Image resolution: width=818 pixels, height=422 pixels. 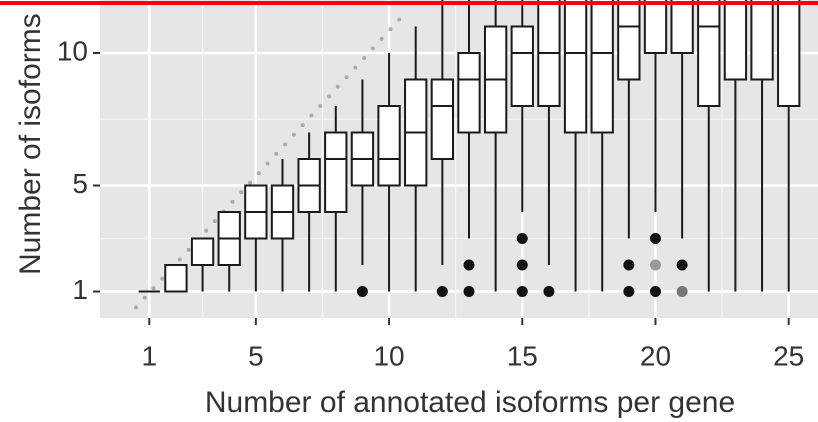 What do you see at coordinates (80, 183) in the screenshot?
I see `y-tick-label: 5` at bounding box center [80, 183].